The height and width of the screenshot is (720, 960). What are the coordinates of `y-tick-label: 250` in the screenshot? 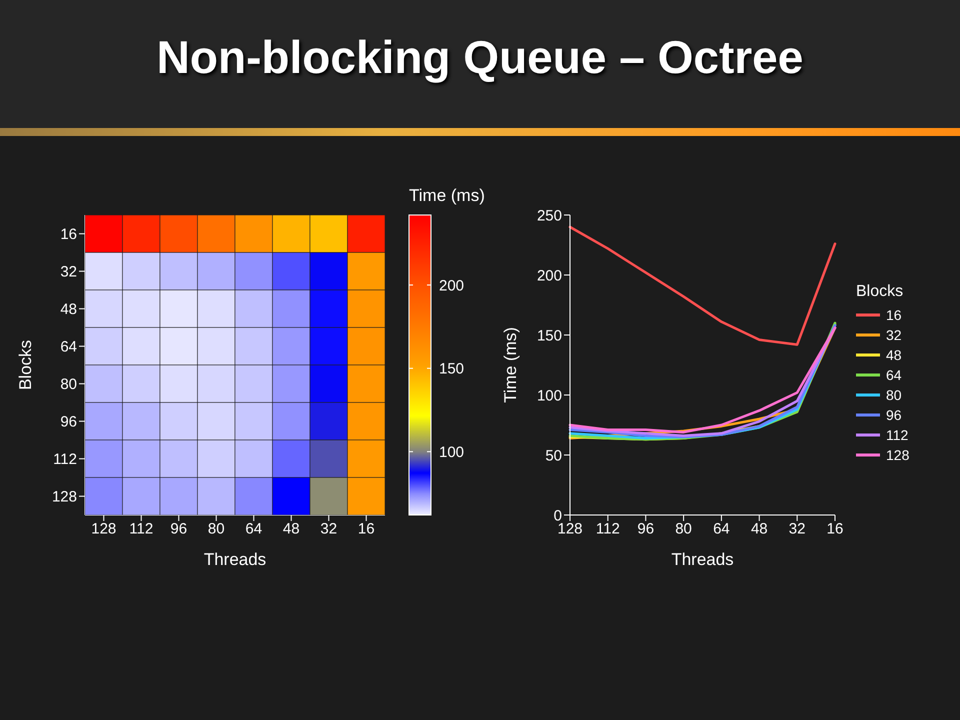 It's located at (549, 215).